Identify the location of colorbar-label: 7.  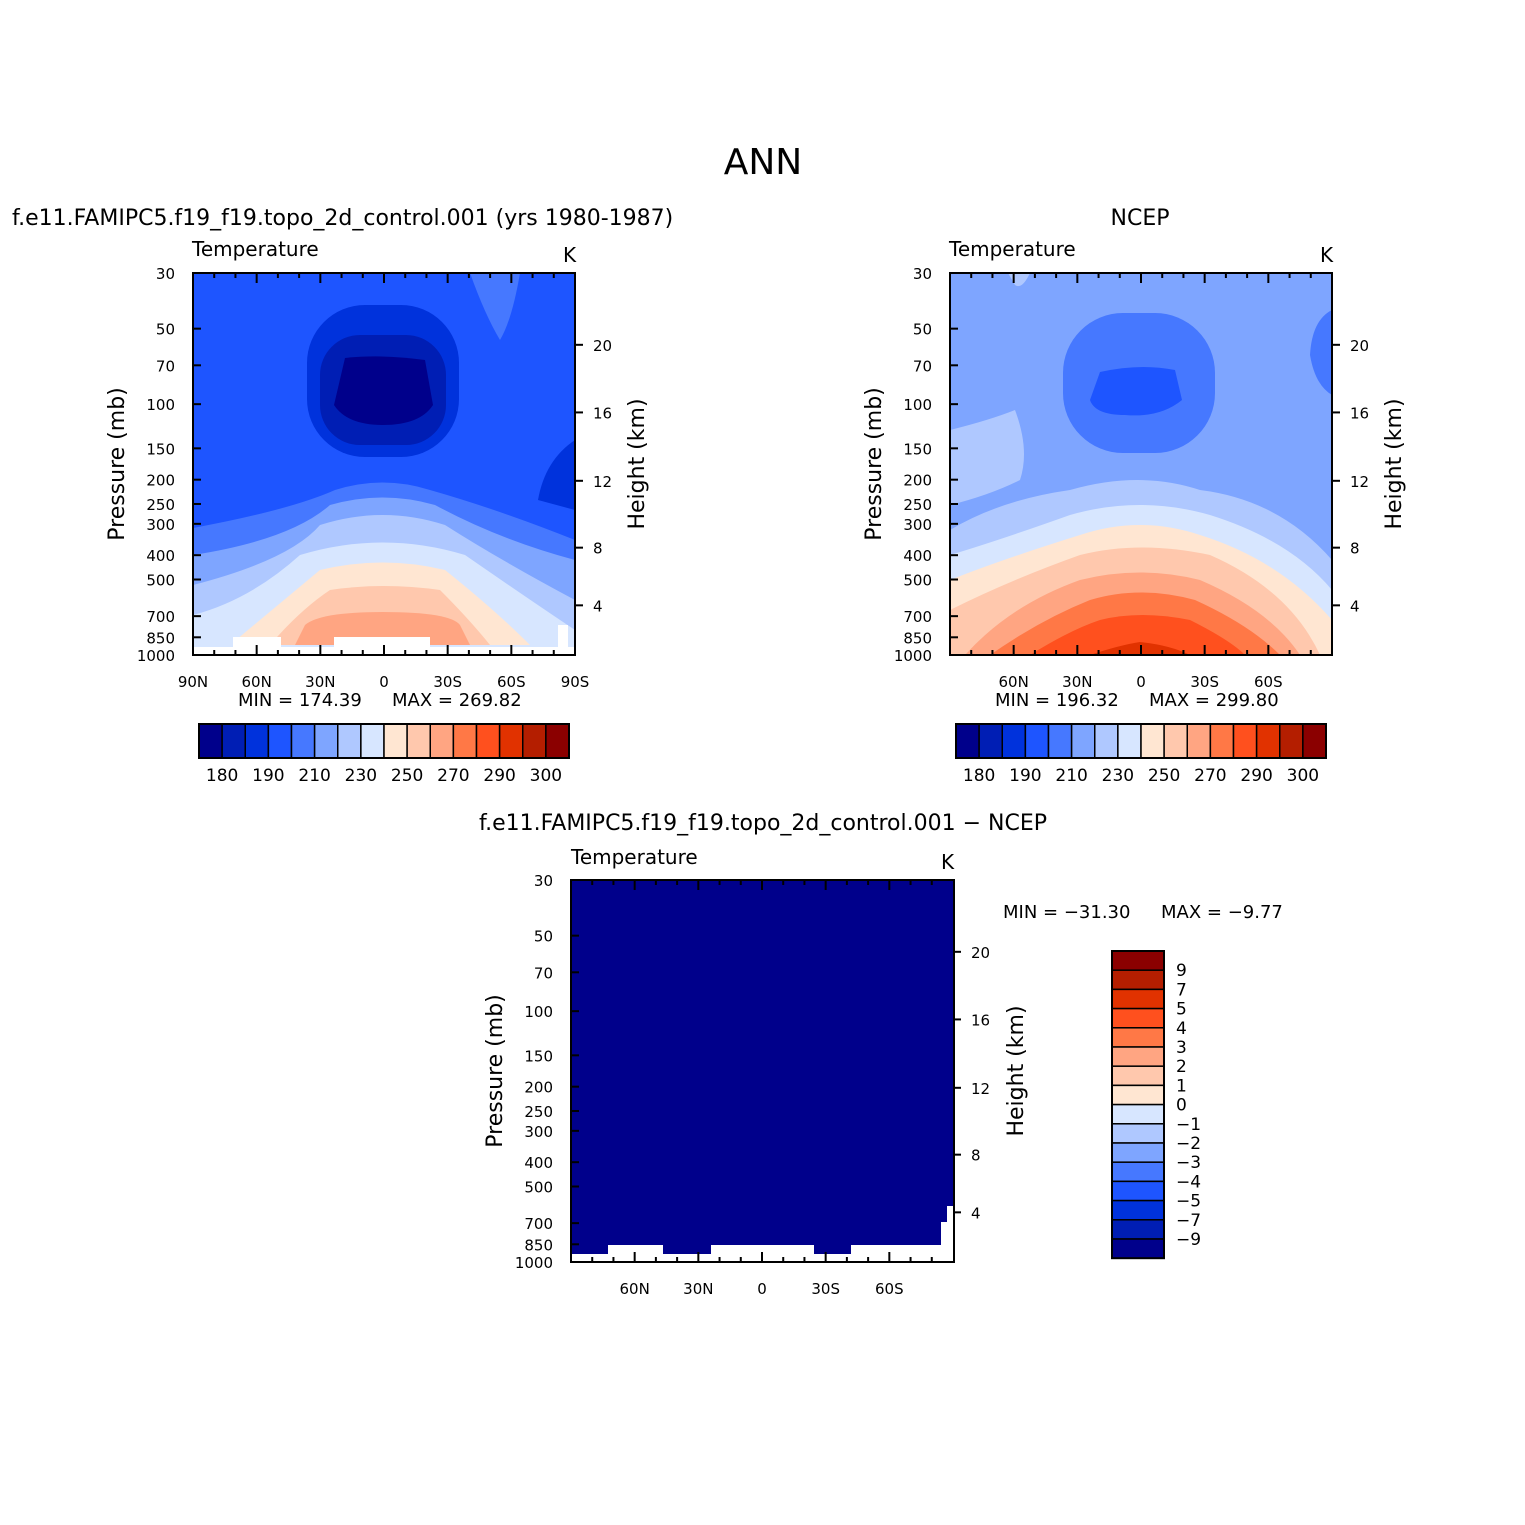
(1181, 990).